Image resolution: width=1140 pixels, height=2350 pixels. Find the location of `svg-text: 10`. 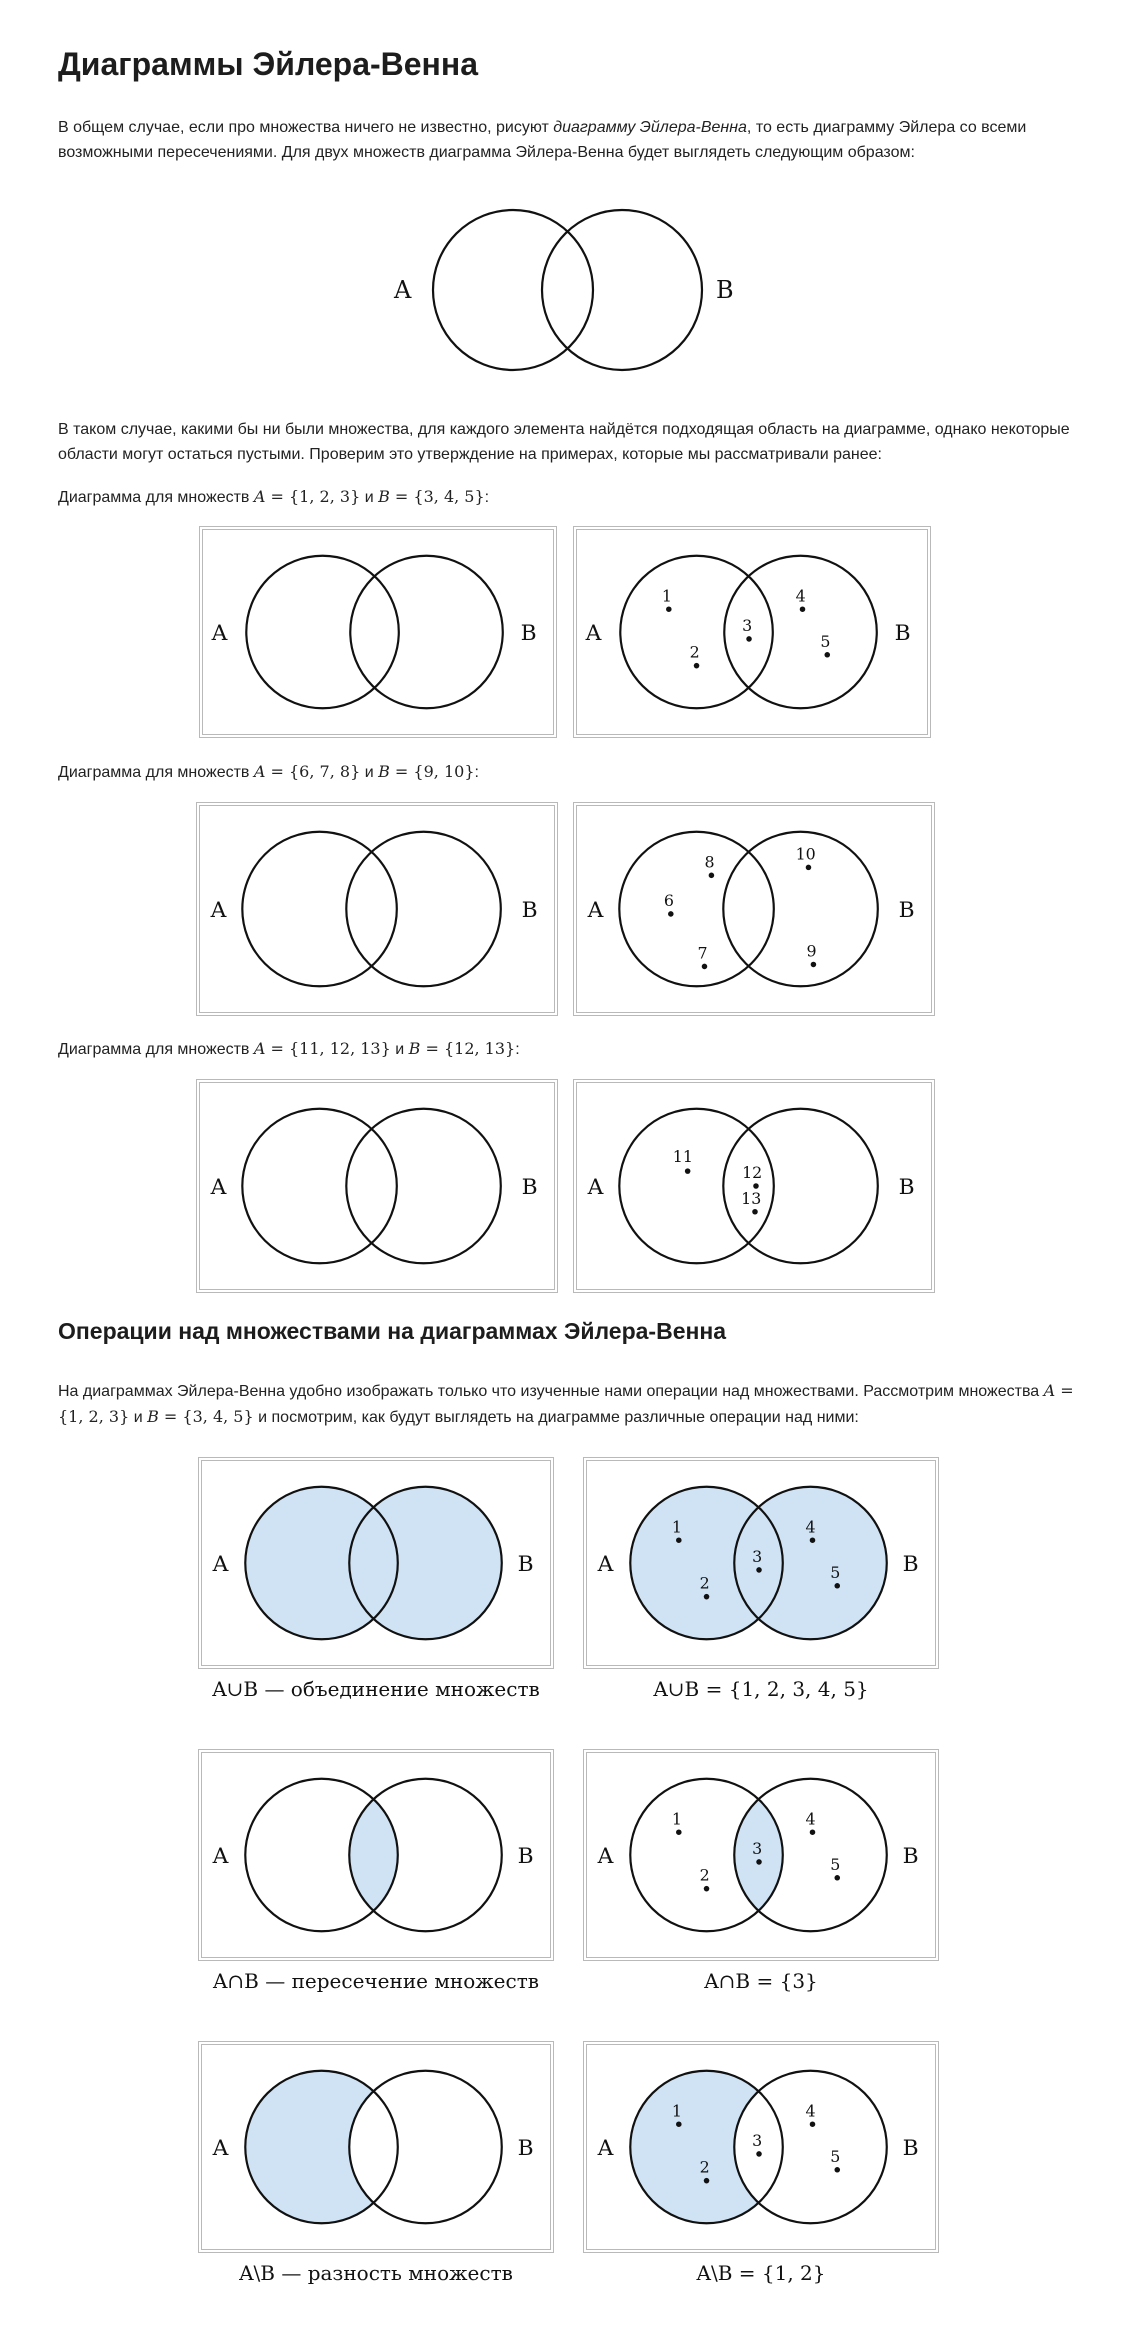

svg-text: 10 is located at coordinates (806, 853).